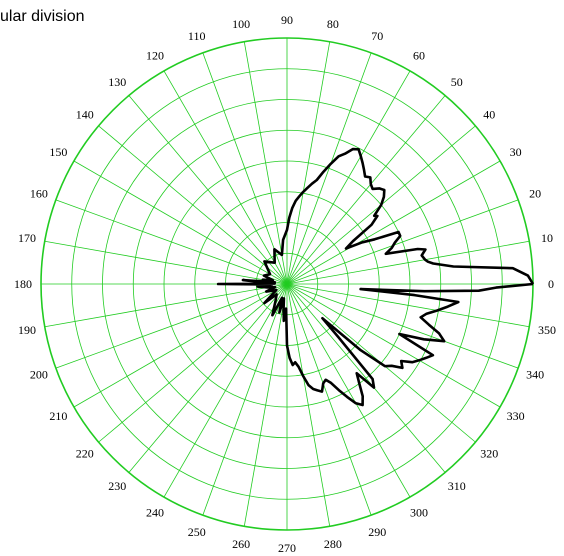 This screenshot has width=564, height=556. I want to click on angle-label: 90, so click(287, 20).